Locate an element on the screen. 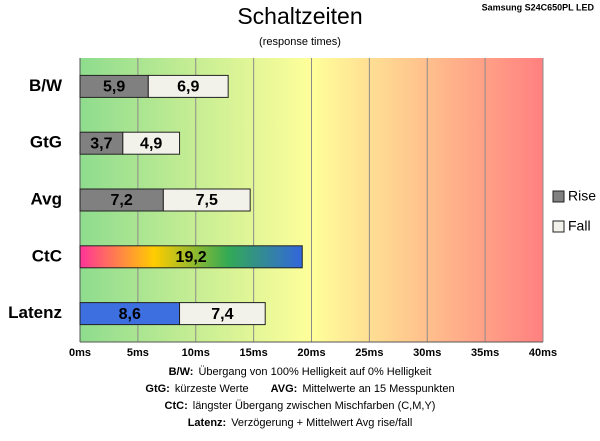 The height and width of the screenshot is (441, 600). value-label: 4,9 is located at coordinates (151, 143).